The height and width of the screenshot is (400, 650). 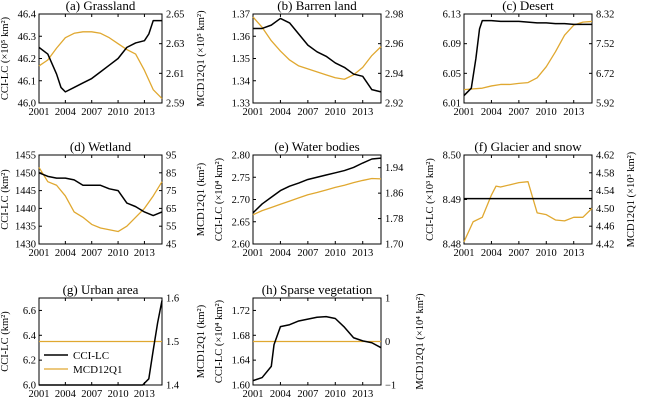 What do you see at coordinates (390, 386) in the screenshot?
I see `y2-tick-label: −1` at bounding box center [390, 386].